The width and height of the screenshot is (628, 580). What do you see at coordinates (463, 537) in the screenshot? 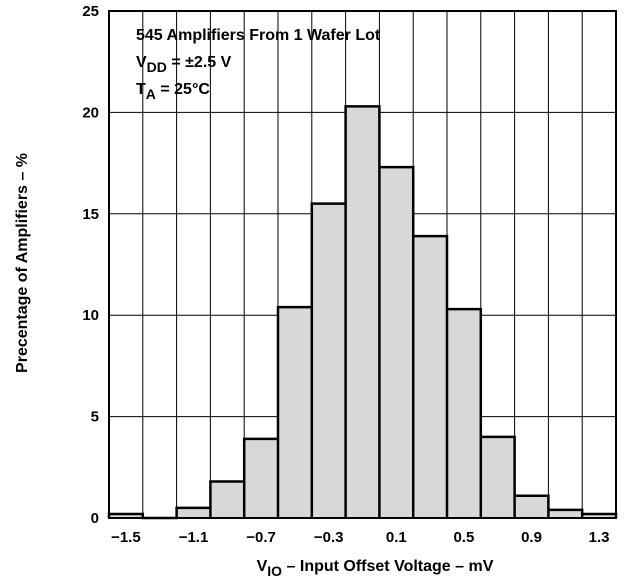
I see `x-tick-label: 0.5` at bounding box center [463, 537].